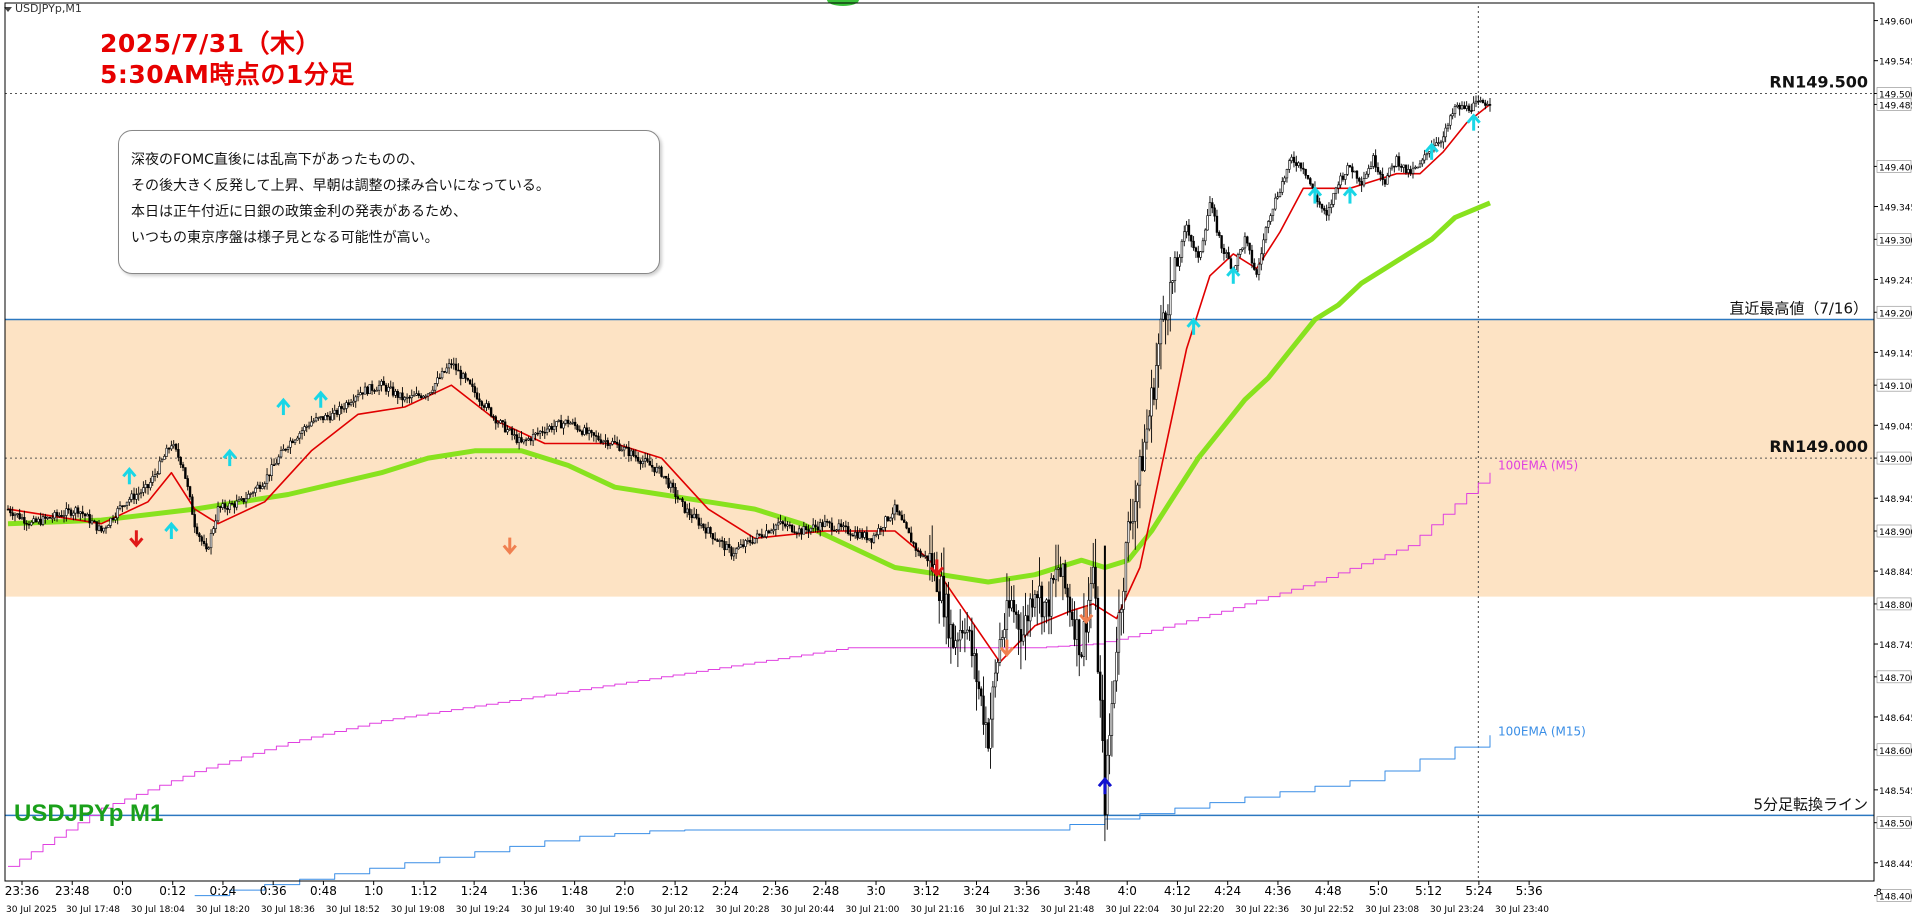 This screenshot has width=1912, height=919. What do you see at coordinates (1798, 309) in the screenshot?
I see `level-label: 直近最高値（7/16）` at bounding box center [1798, 309].